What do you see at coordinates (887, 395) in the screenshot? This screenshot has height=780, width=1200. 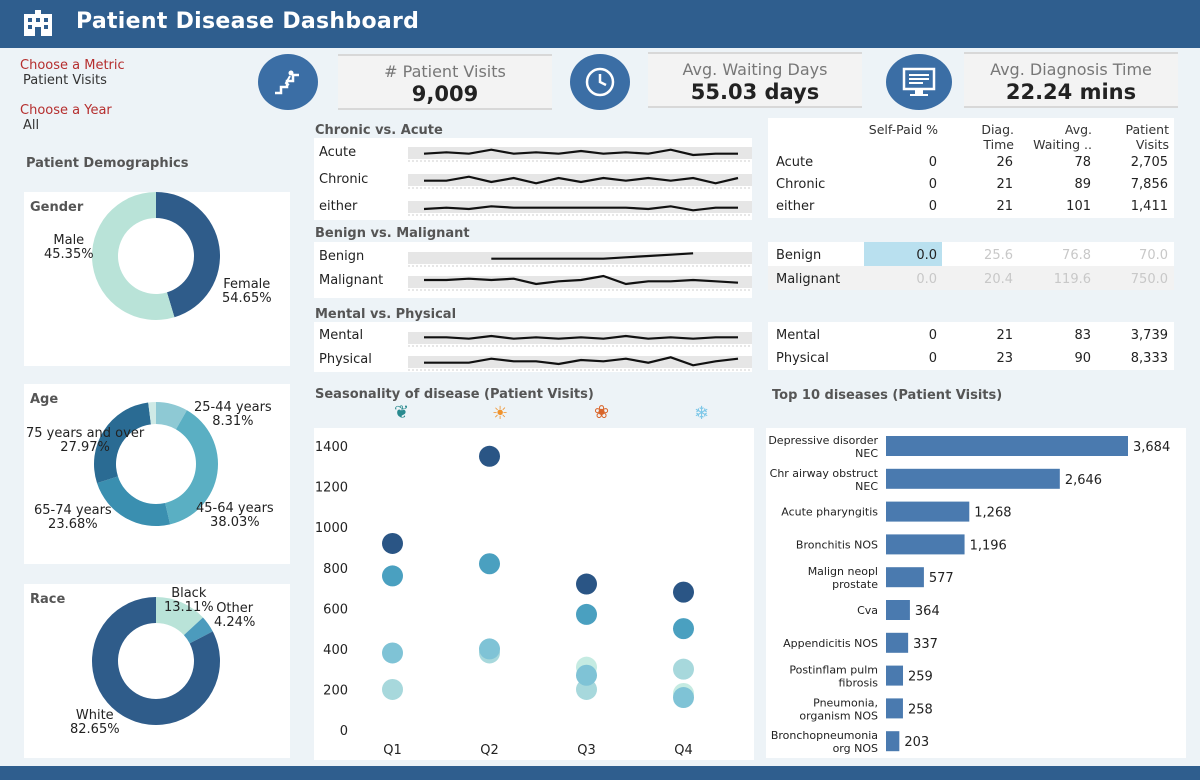 I see `top-diseases-title: Top 10 diseases (Patient Visits)` at bounding box center [887, 395].